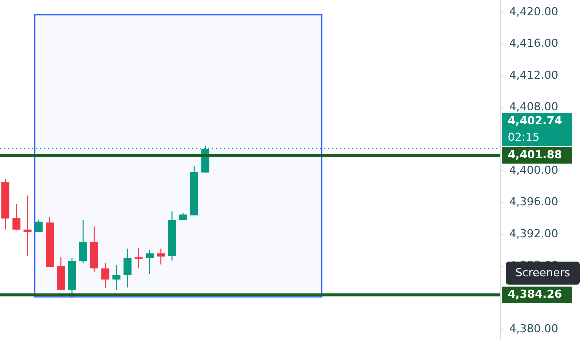  What do you see at coordinates (534, 11) in the screenshot?
I see `y-tick-label: 4,420.00` at bounding box center [534, 11].